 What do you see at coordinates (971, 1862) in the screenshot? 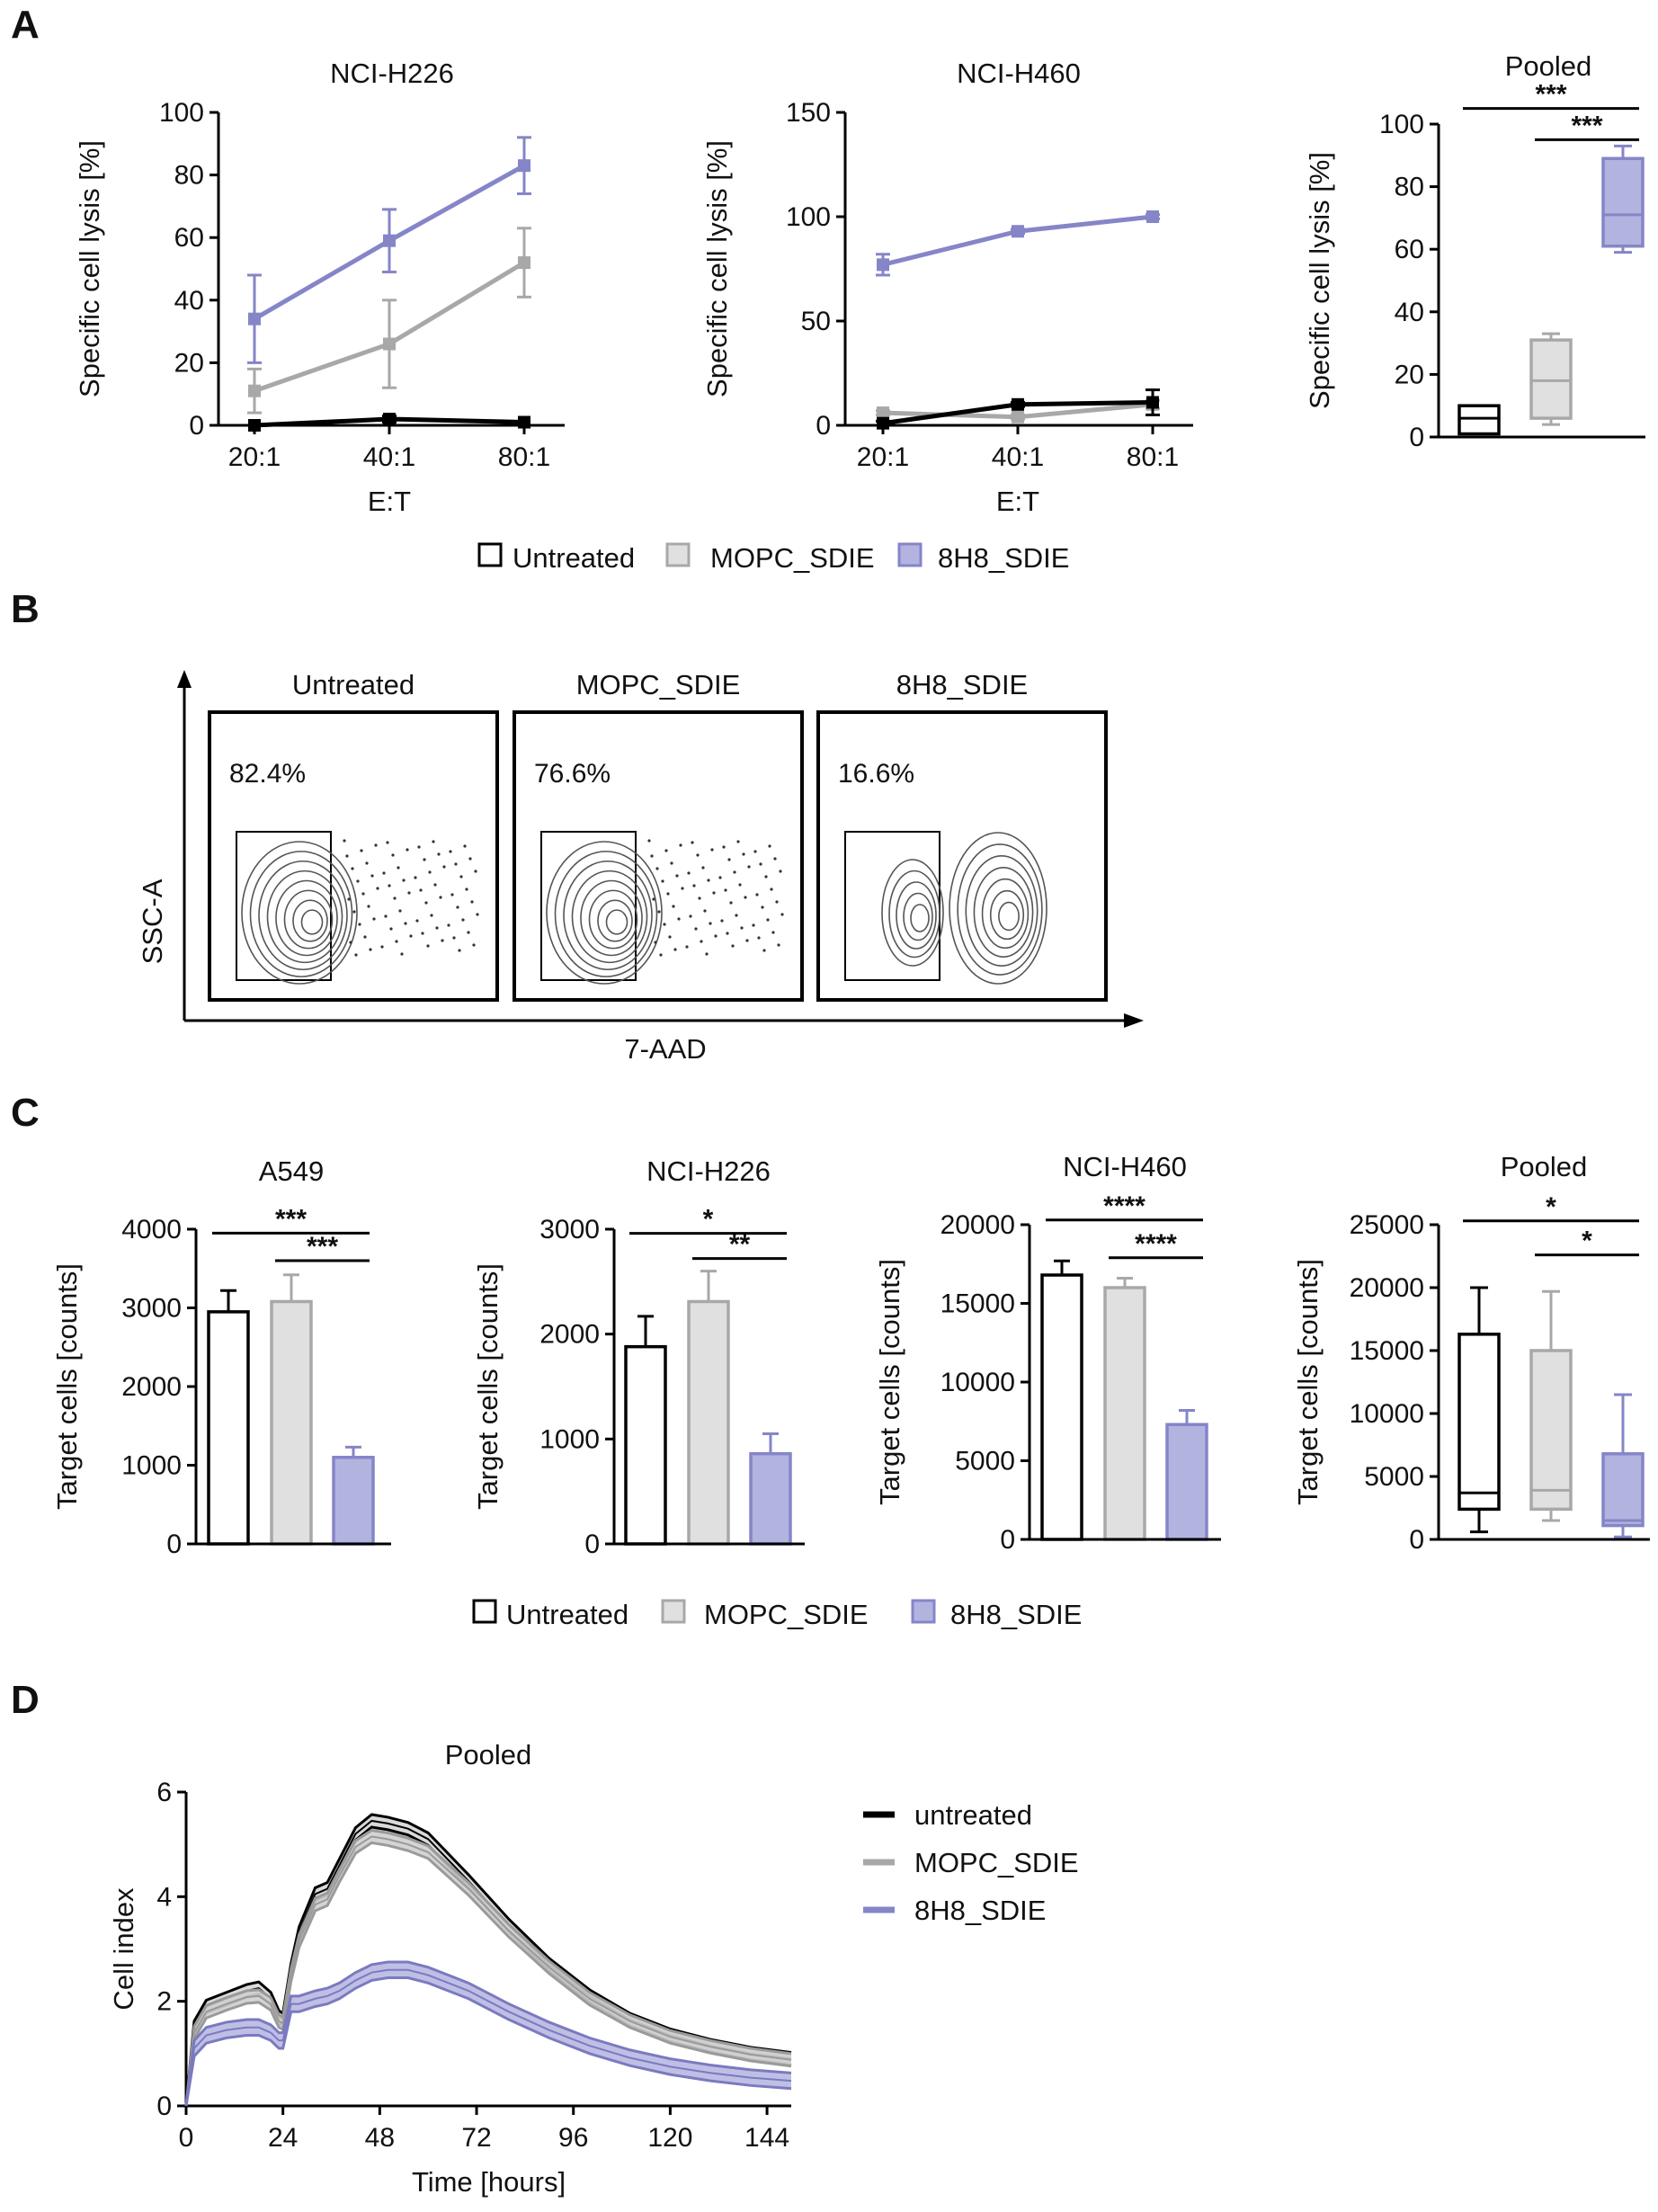
I see `legend-d: untreated MOPC_SDIE 8H8_SDIE` at bounding box center [971, 1862].